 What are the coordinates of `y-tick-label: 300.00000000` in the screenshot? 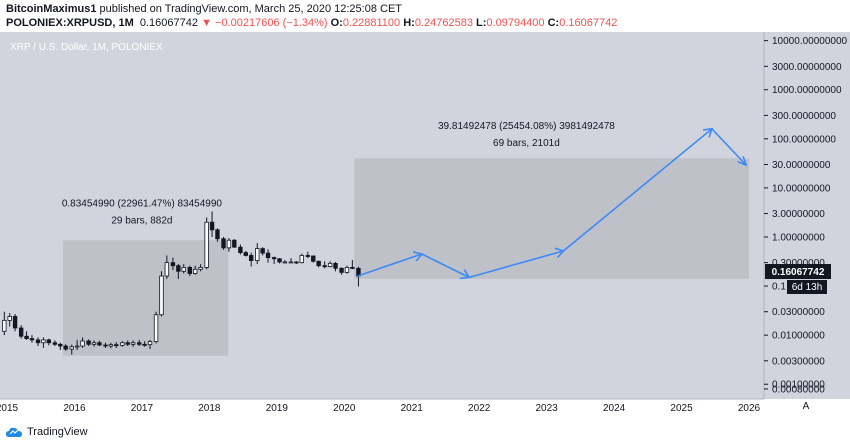 It's located at (804, 116).